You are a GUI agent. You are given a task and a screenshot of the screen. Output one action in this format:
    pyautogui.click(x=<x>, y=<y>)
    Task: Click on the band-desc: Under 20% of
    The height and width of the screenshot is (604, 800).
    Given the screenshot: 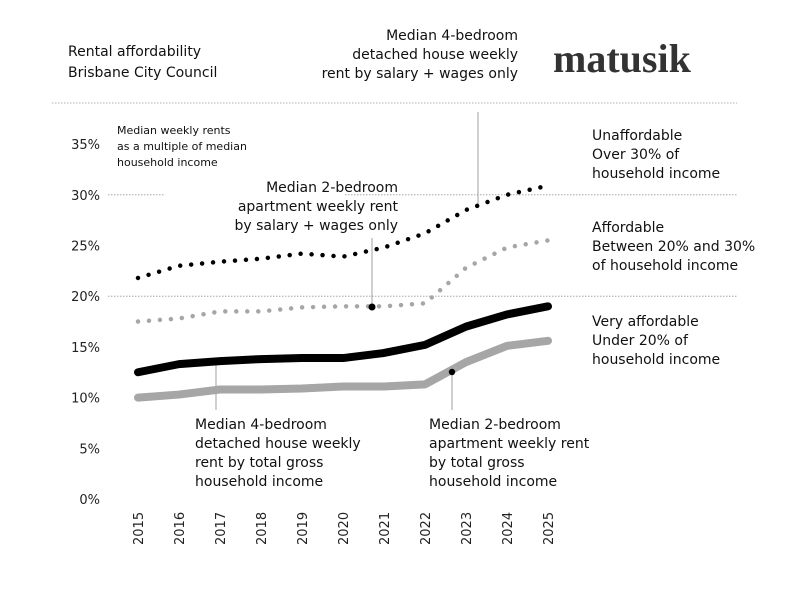 What is the action you would take?
    pyautogui.click(x=640, y=341)
    